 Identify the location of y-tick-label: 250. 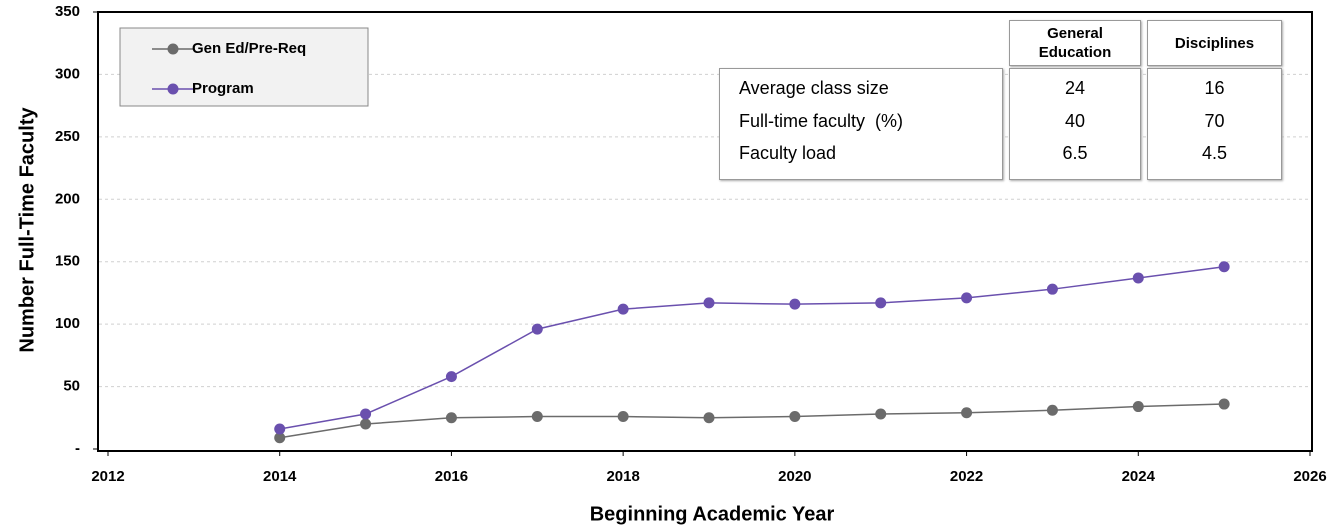
(67, 136).